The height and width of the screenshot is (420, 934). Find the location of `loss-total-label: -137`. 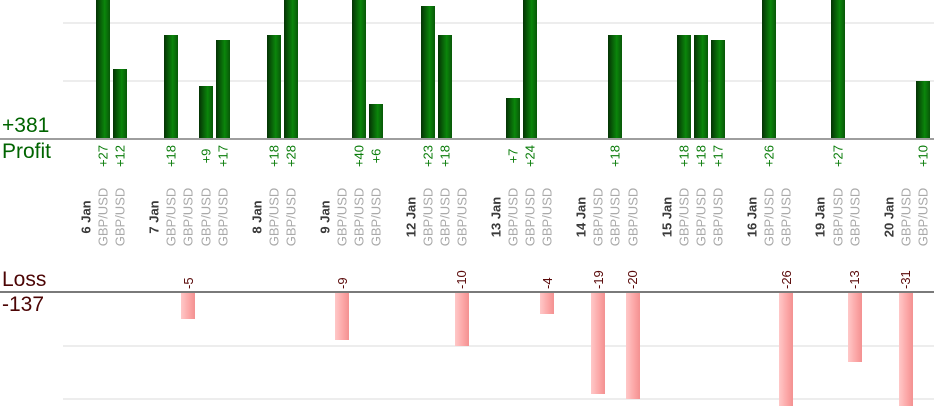

loss-total-label: -137 is located at coordinates (23, 304).